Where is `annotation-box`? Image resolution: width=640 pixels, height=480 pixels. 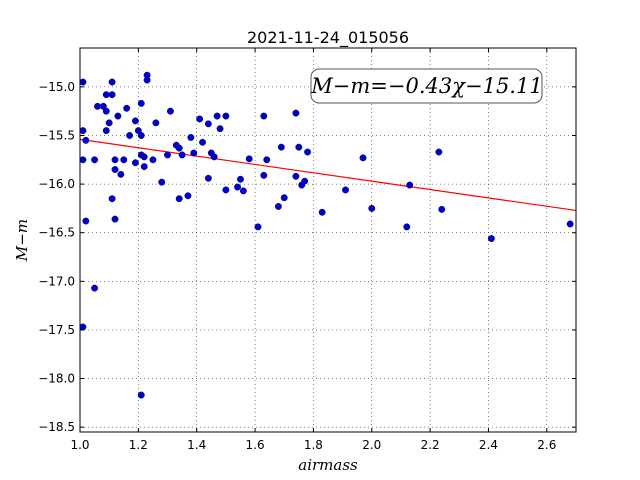 annotation-box is located at coordinates (426, 86).